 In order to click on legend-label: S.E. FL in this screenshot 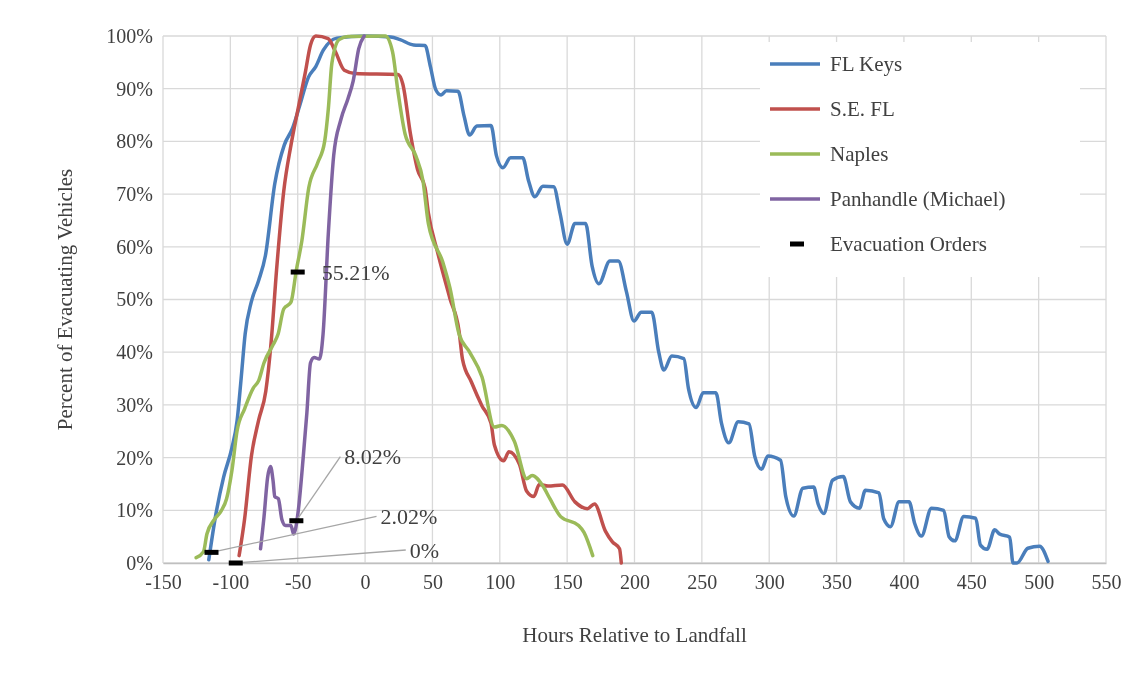, I will do `click(862, 109)`.